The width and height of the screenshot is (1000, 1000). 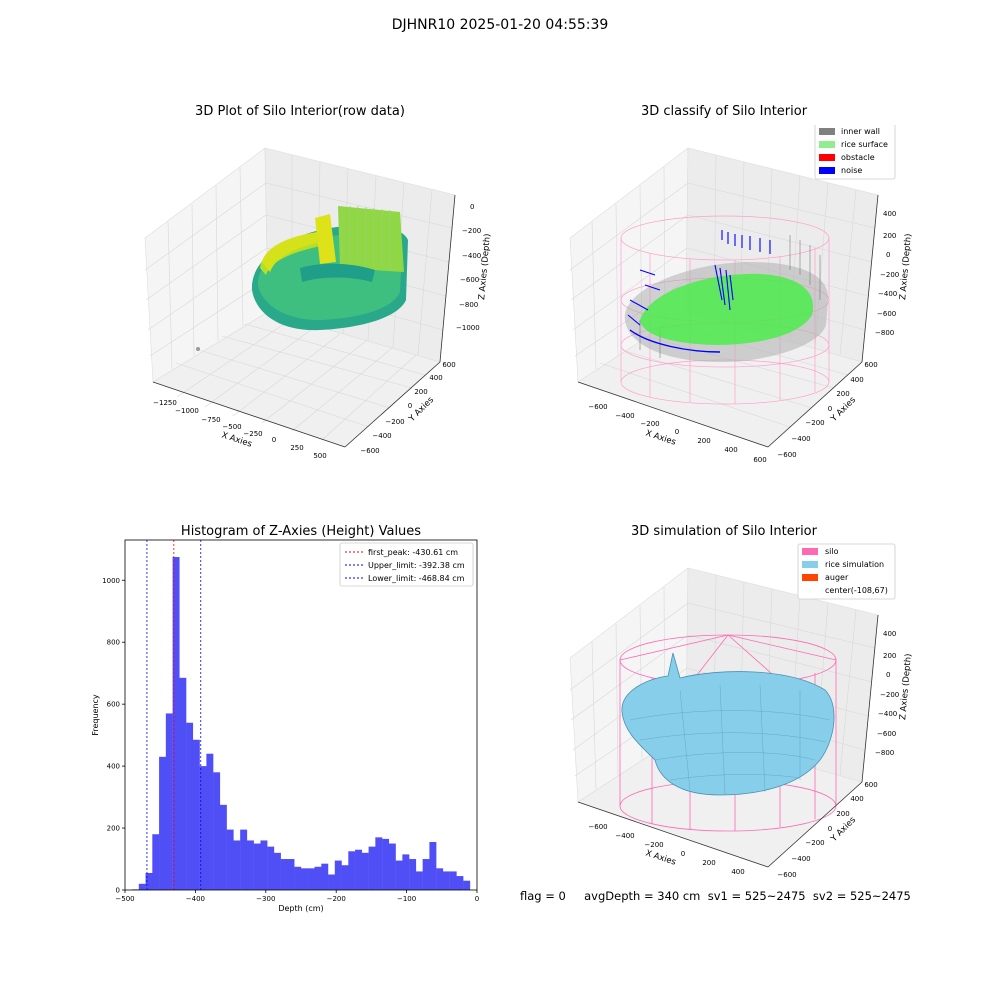 What do you see at coordinates (759, 460) in the screenshot?
I see `x-tick: 600` at bounding box center [759, 460].